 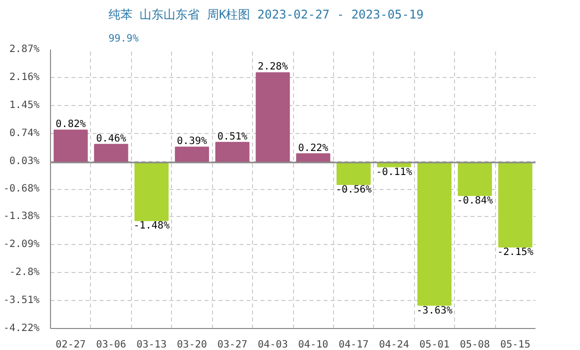 I want to click on x-tick-label: 03-20, so click(x=192, y=345).